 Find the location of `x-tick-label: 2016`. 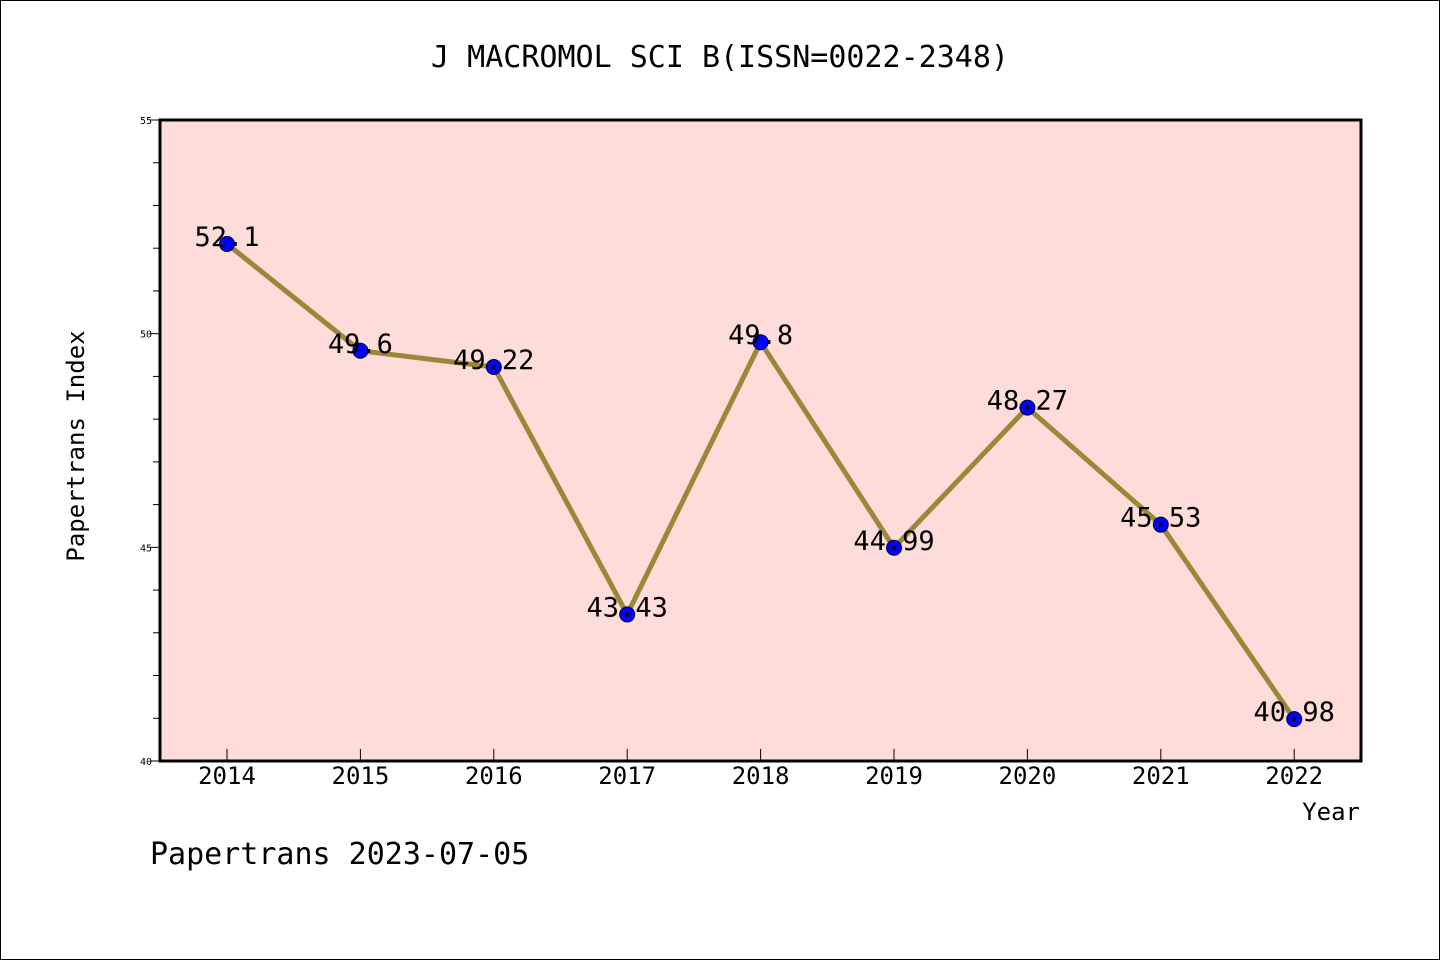

x-tick-label: 2016 is located at coordinates (494, 776).